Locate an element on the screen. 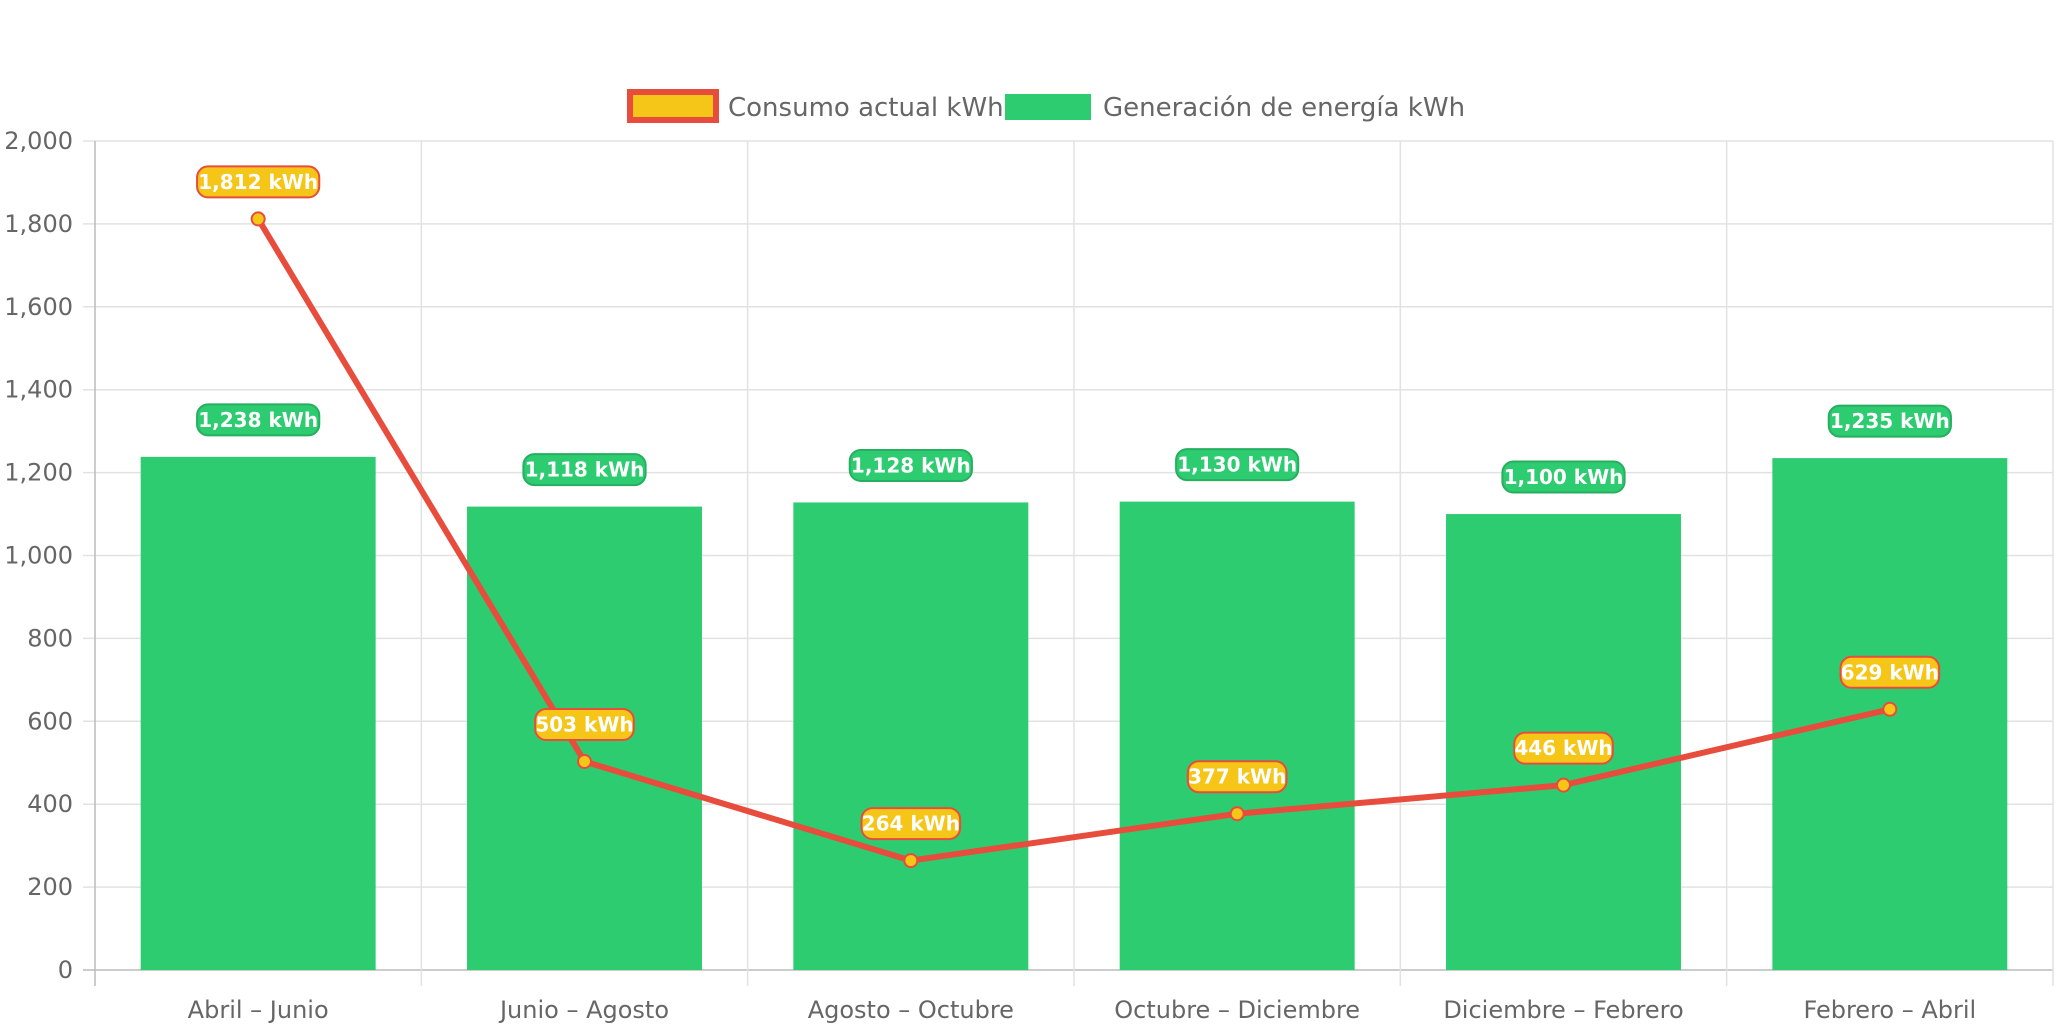 This screenshot has width=2063, height=1034. x-tick-label: Octubre – Diciembre is located at coordinates (1237, 1010).